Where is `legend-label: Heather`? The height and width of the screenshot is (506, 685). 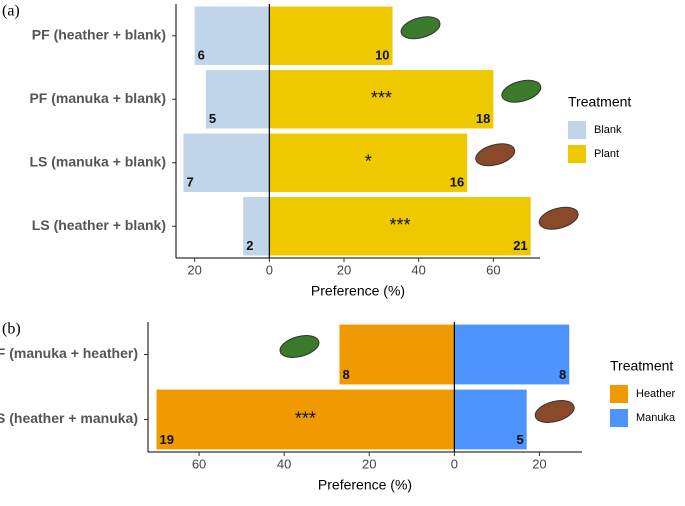 legend-label: Heather is located at coordinates (655, 394).